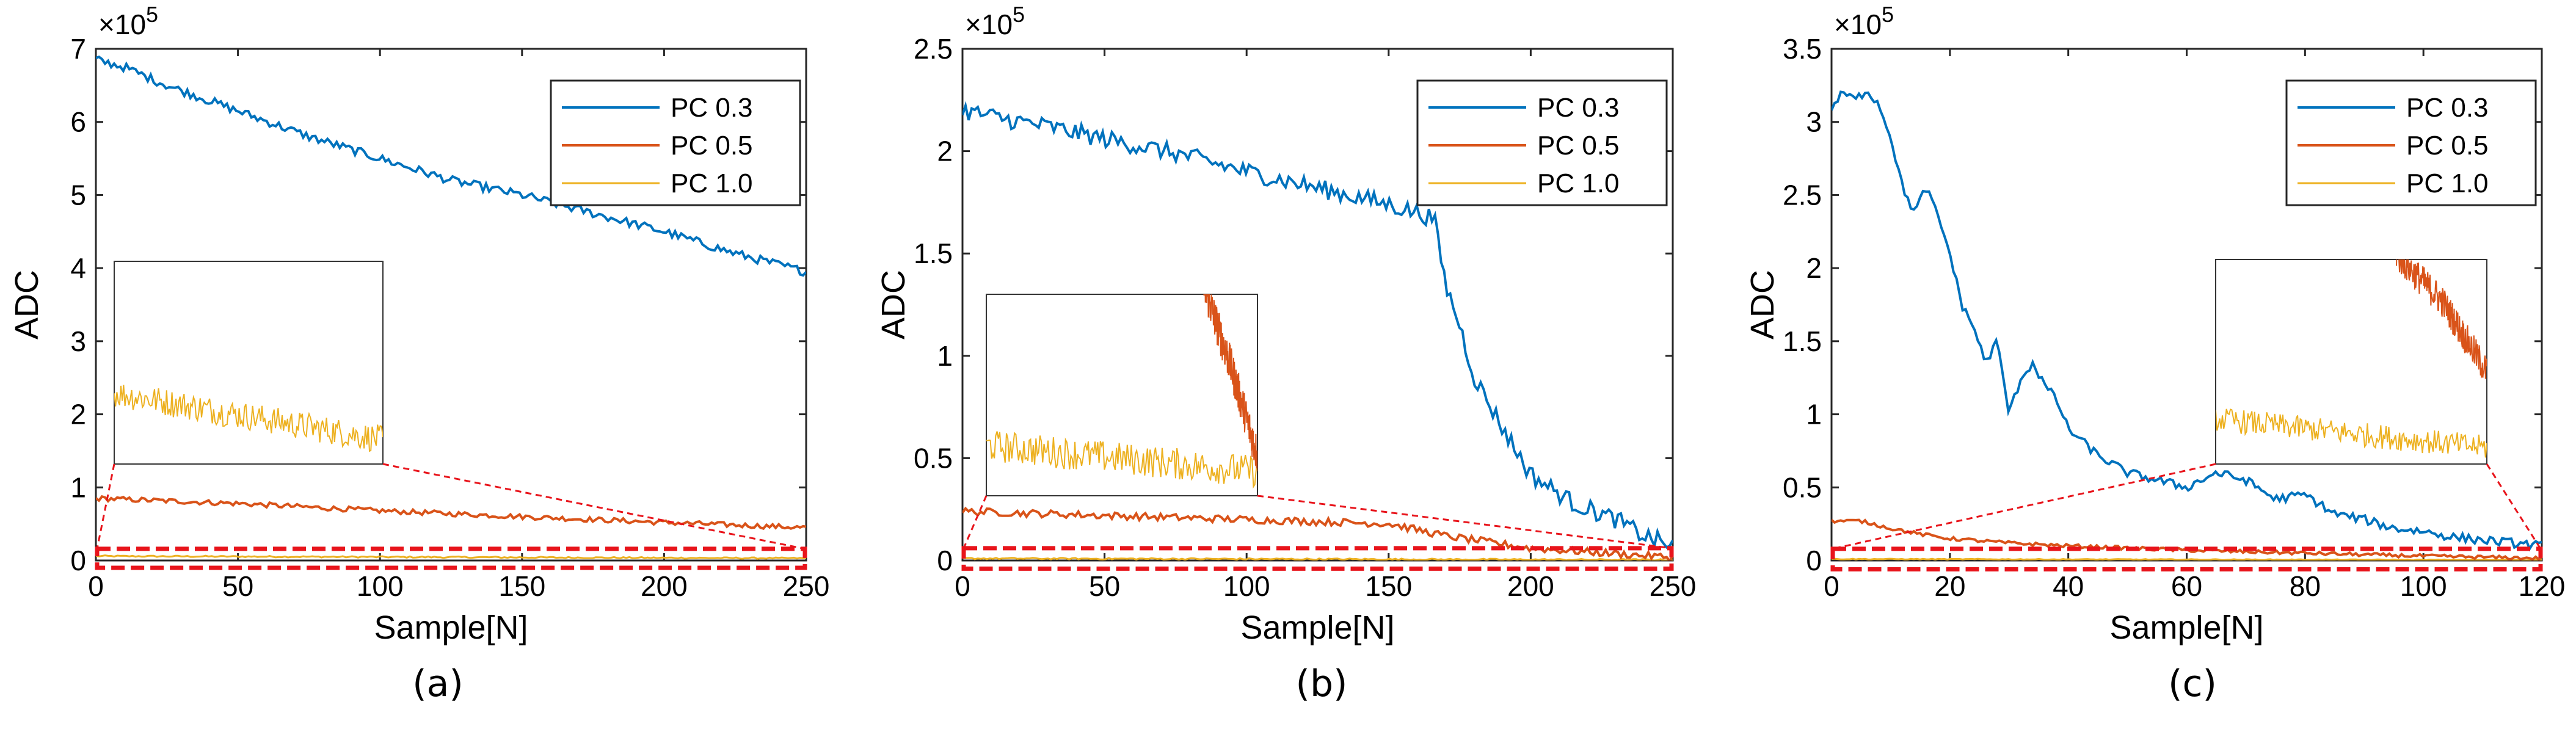  Describe the element at coordinates (78, 122) in the screenshot. I see `y-tick-label: 6` at that location.